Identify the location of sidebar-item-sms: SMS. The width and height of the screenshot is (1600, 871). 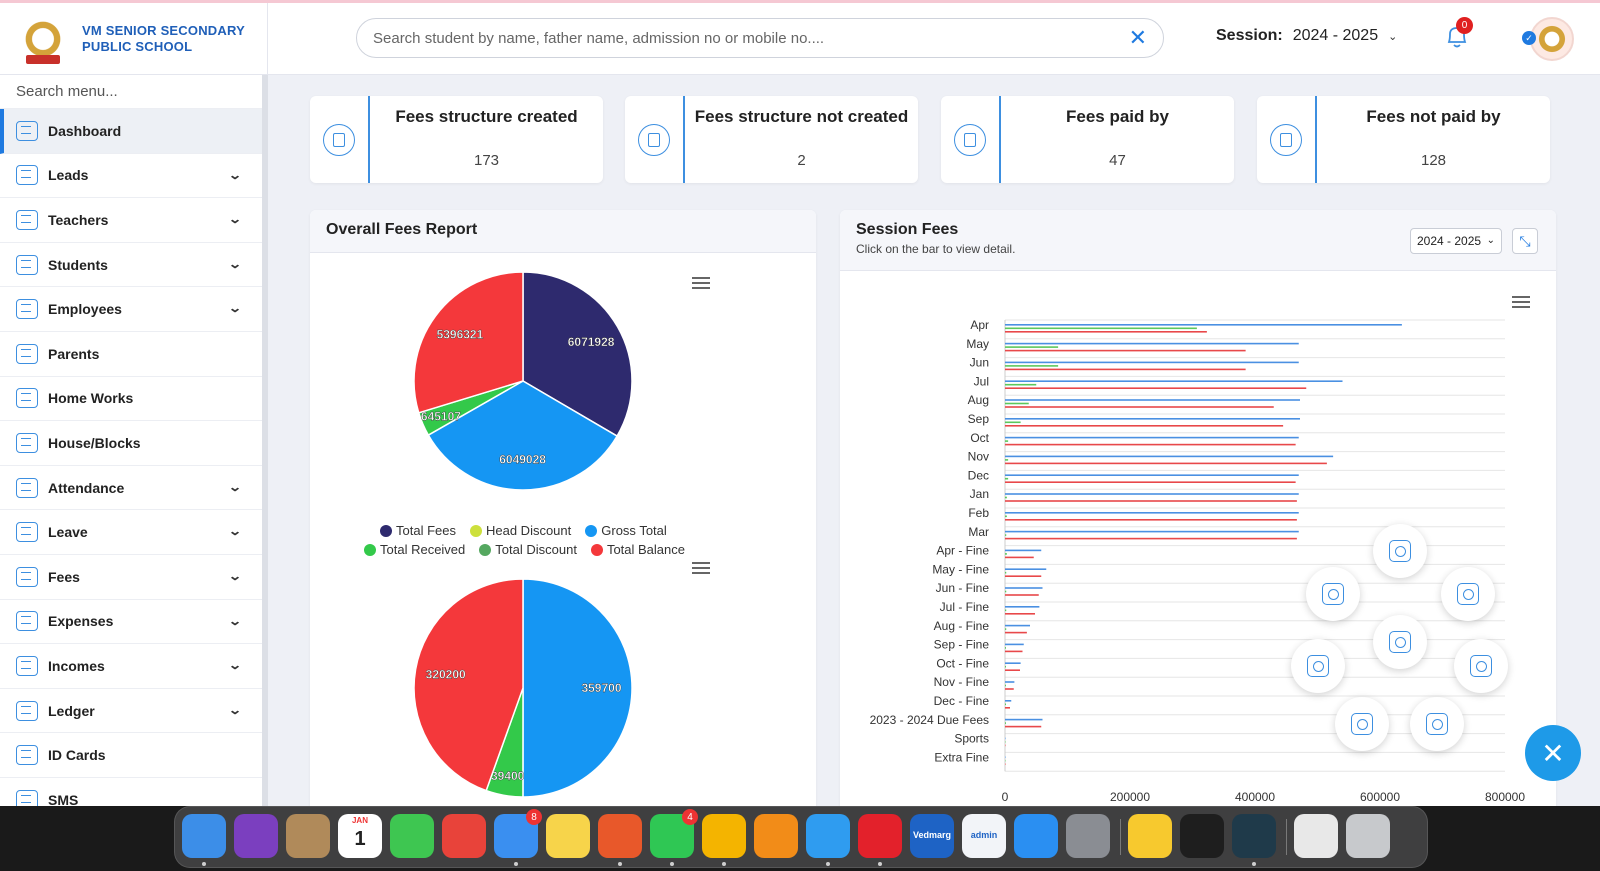
(131, 792).